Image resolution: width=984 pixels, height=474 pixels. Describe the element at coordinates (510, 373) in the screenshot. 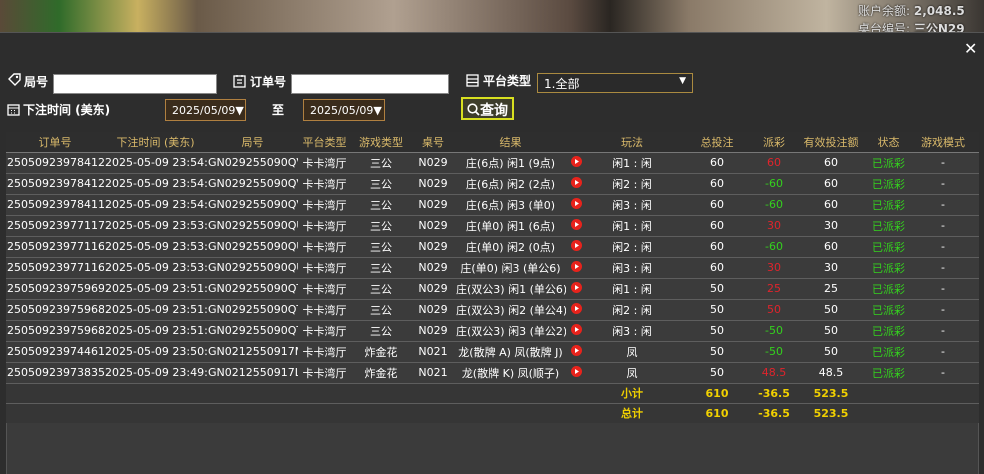

I see `result: 龙(散牌 K) 凤(顺子)` at that location.